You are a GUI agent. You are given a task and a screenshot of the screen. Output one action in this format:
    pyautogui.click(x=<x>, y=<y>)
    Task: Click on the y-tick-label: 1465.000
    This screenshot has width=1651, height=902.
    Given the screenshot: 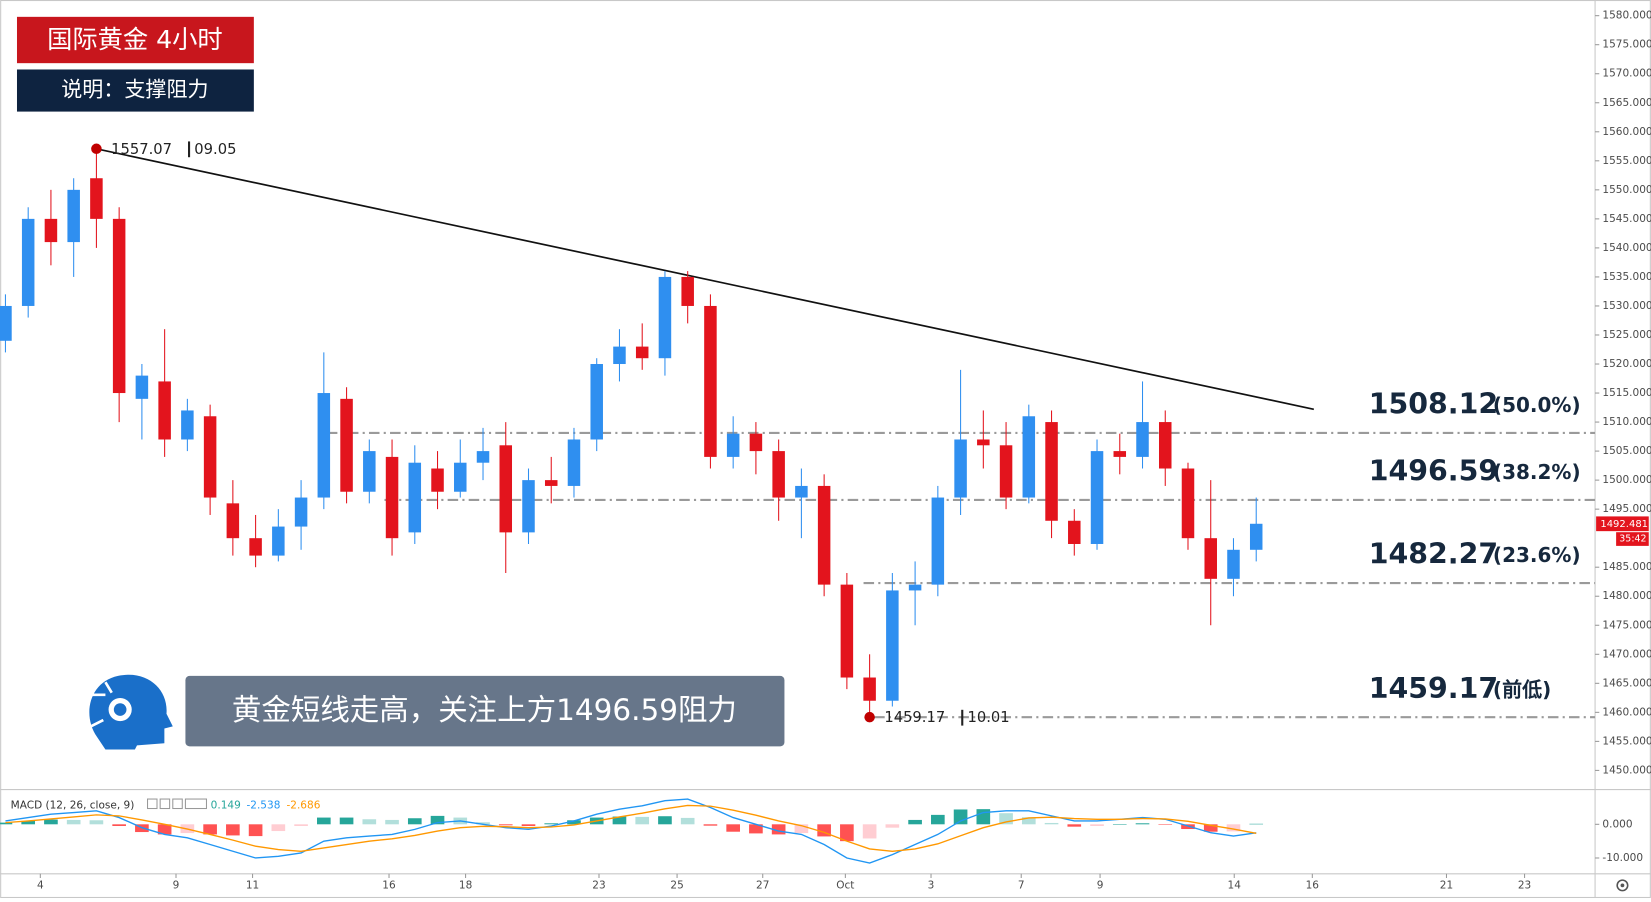 What is the action you would take?
    pyautogui.click(x=1626, y=683)
    